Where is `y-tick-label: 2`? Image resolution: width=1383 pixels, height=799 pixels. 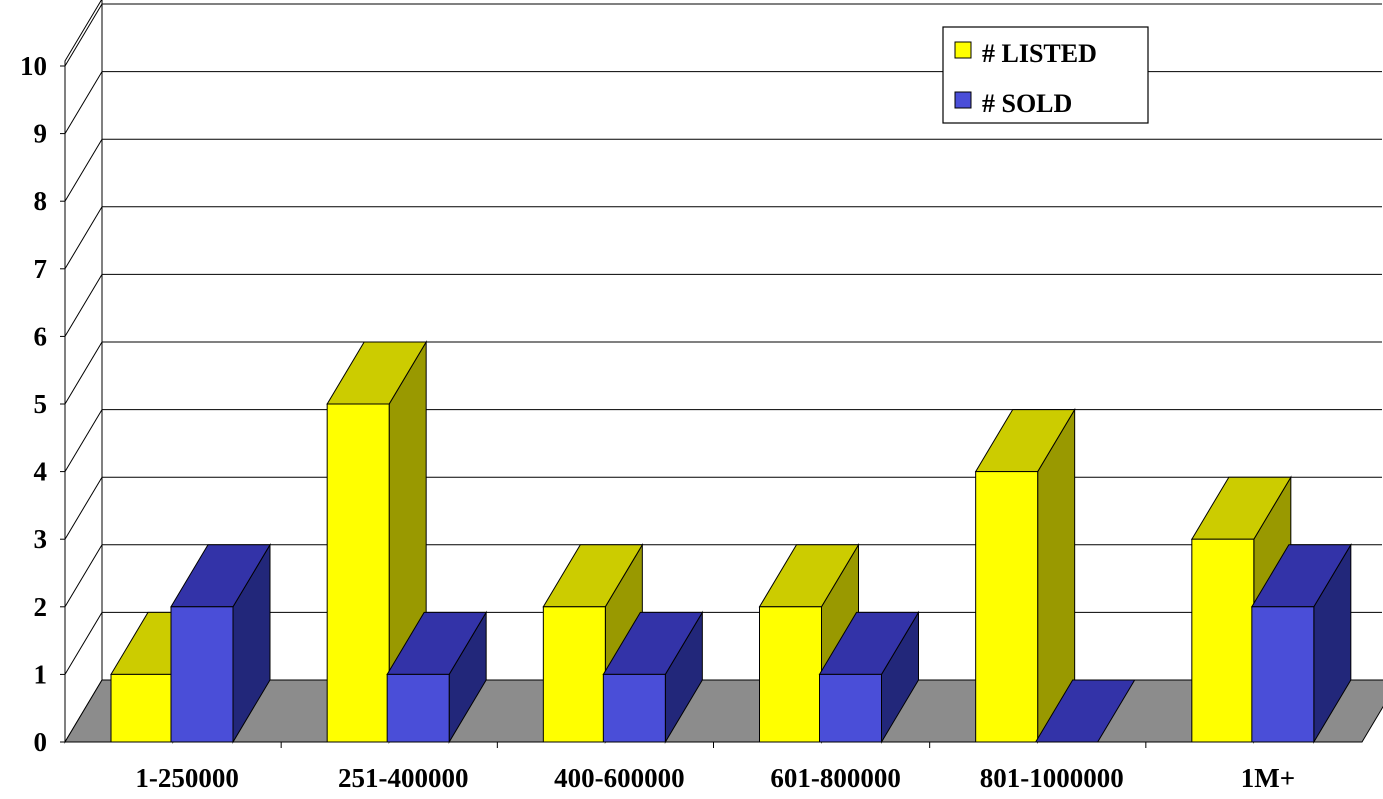
y-tick-label: 2 is located at coordinates (41, 607).